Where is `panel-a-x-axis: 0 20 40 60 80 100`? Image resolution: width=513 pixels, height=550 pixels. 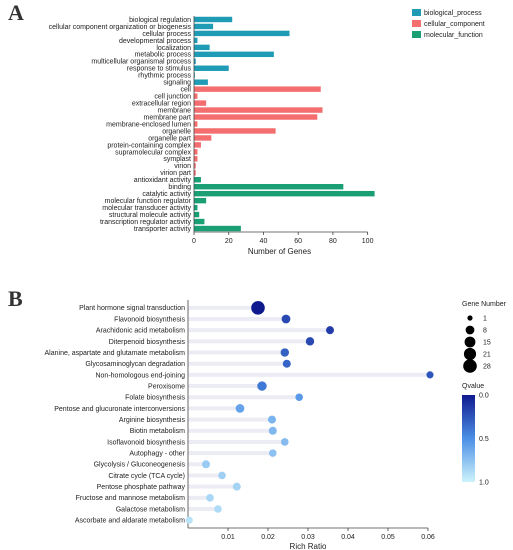
panel-a-x-axis: 0 20 40 60 80 100 is located at coordinates (283, 130).